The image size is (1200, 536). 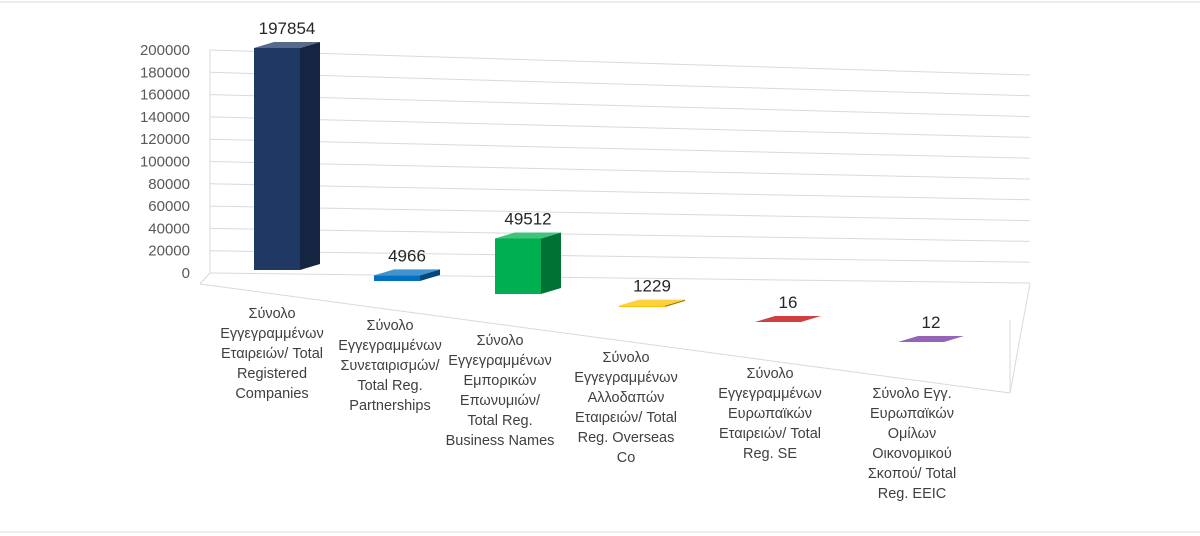 I want to click on y-tick-label: 20000, so click(x=169, y=251).